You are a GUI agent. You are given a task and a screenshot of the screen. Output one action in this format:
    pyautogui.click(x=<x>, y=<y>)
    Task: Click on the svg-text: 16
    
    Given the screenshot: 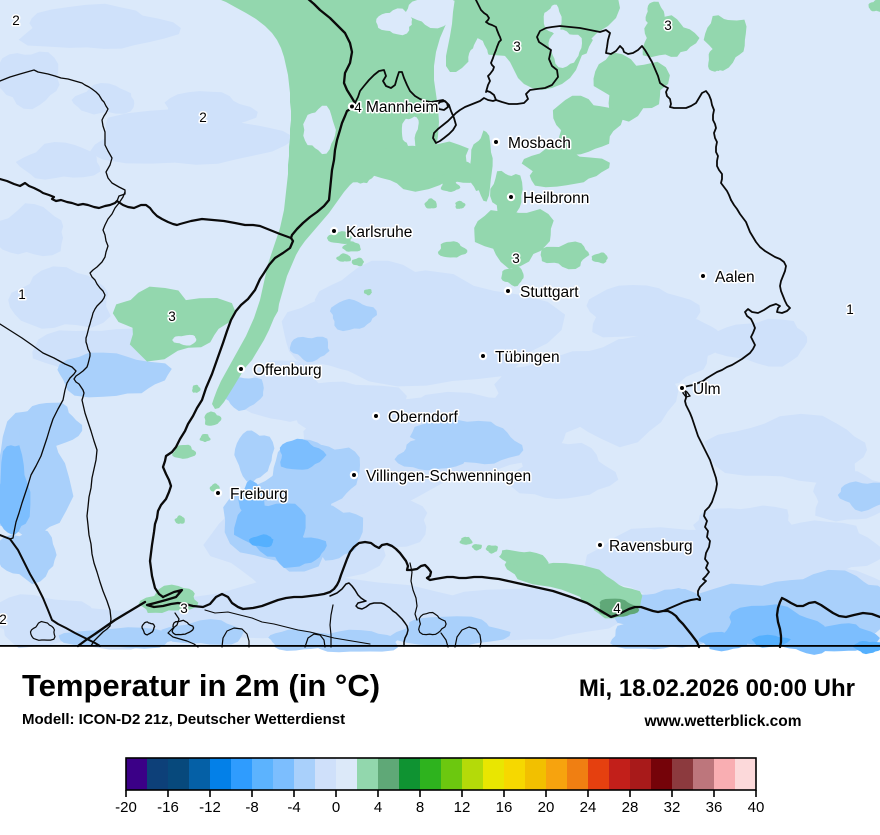 What is the action you would take?
    pyautogui.click(x=504, y=807)
    